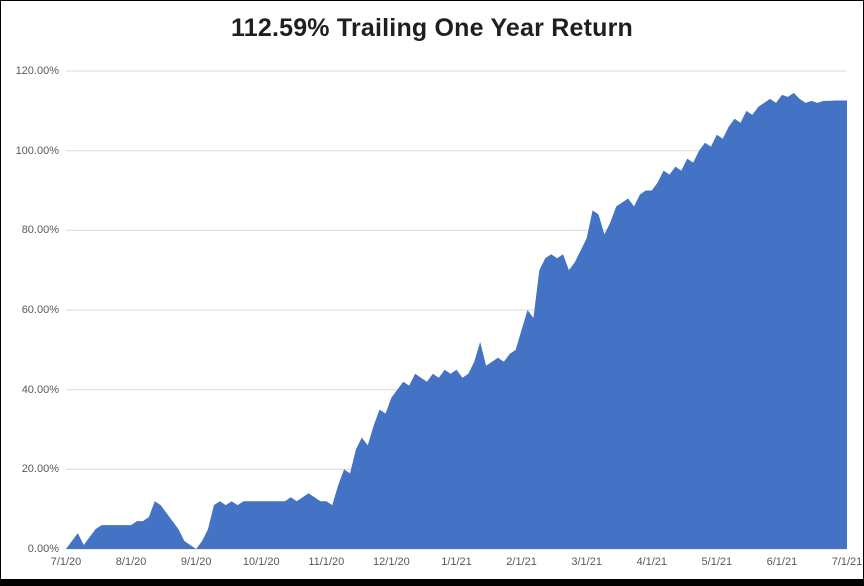 The image size is (864, 586). Describe the element at coordinates (196, 562) in the screenshot. I see `x-tick-label: 9/1/20` at that location.